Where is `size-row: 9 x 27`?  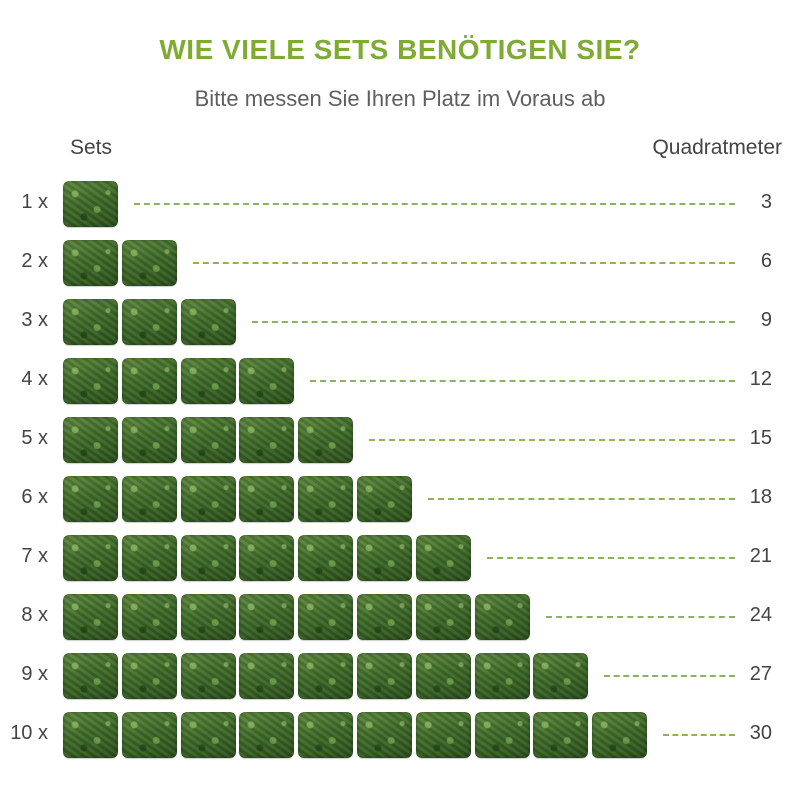
size-row: 9 x 27 is located at coordinates (400, 676).